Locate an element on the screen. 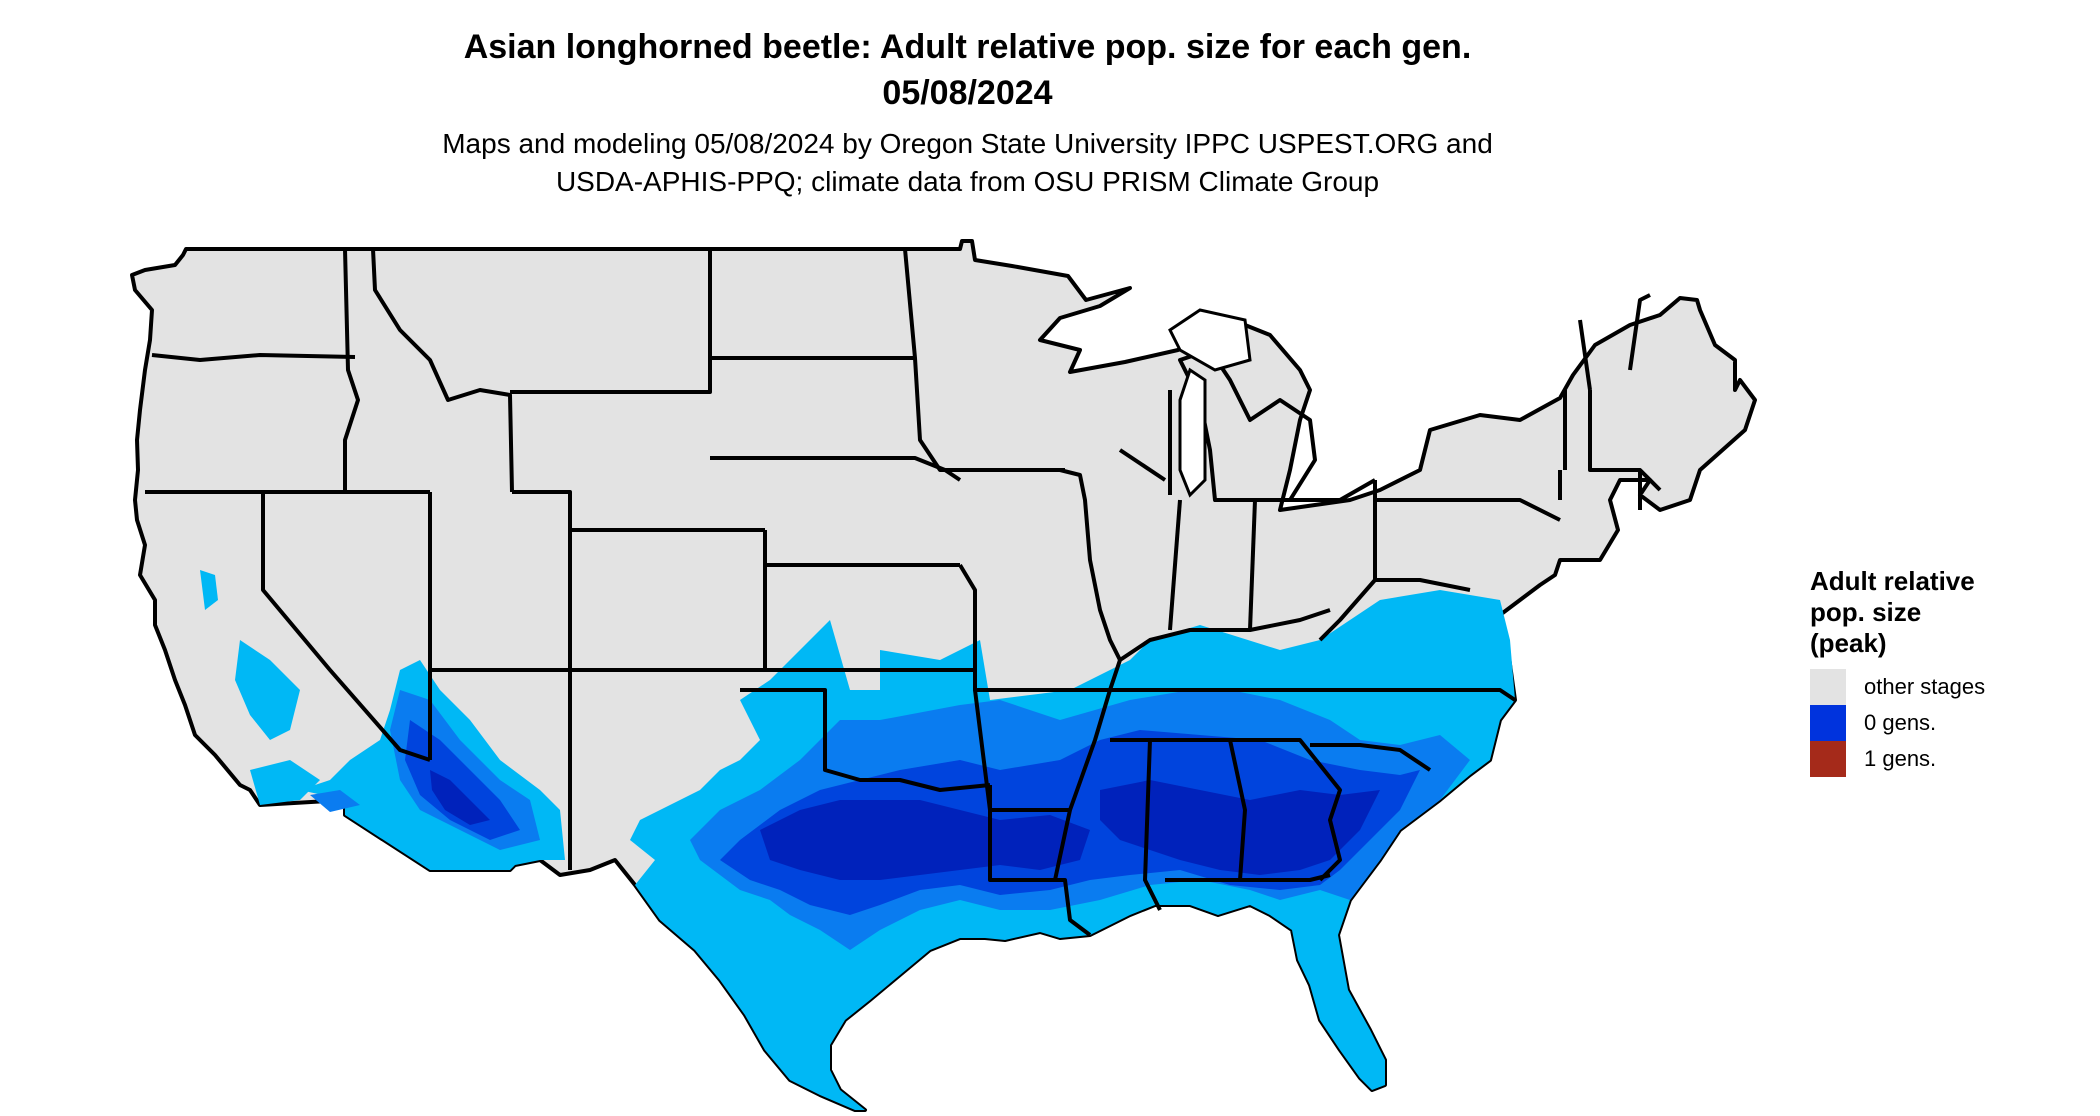 This screenshot has width=2100, height=1116. pop-zone-deepest is located at coordinates (905, 825).